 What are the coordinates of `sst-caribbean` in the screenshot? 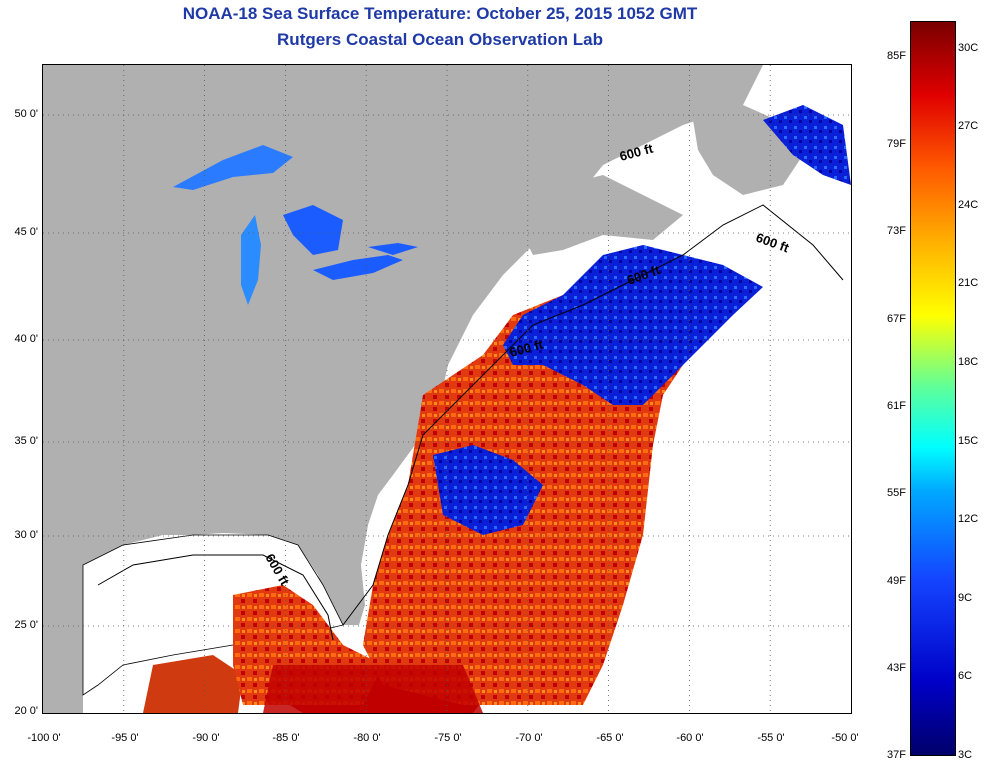 It's located at (373, 689).